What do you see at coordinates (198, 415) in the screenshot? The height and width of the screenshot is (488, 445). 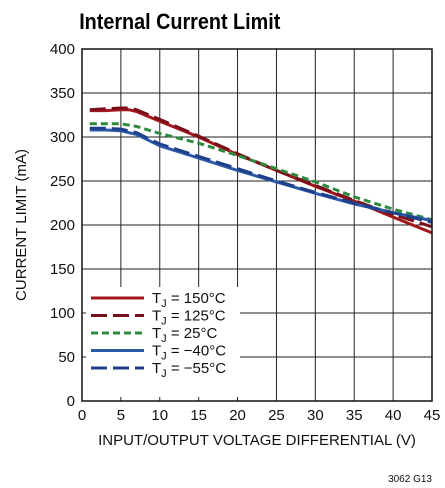 I see `x-tick-label: 15` at bounding box center [198, 415].